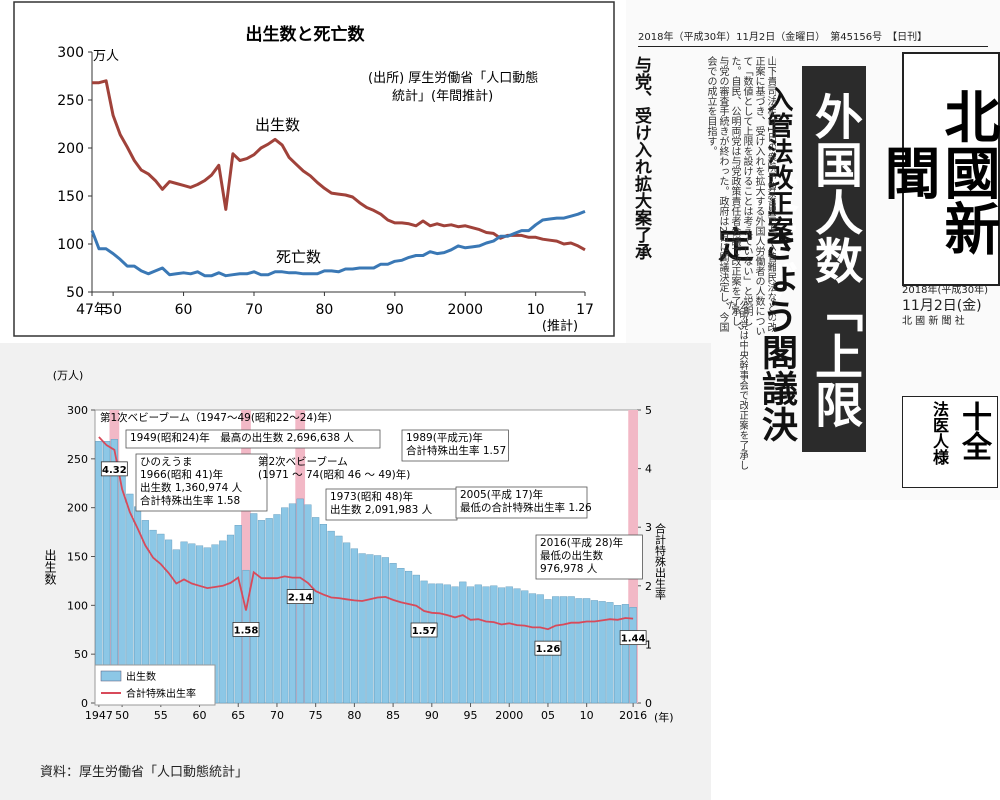 This screenshot has width=1000, height=800. Describe the element at coordinates (937, 169) in the screenshot. I see `newspaper-masthead-box: 北國新聞` at that location.